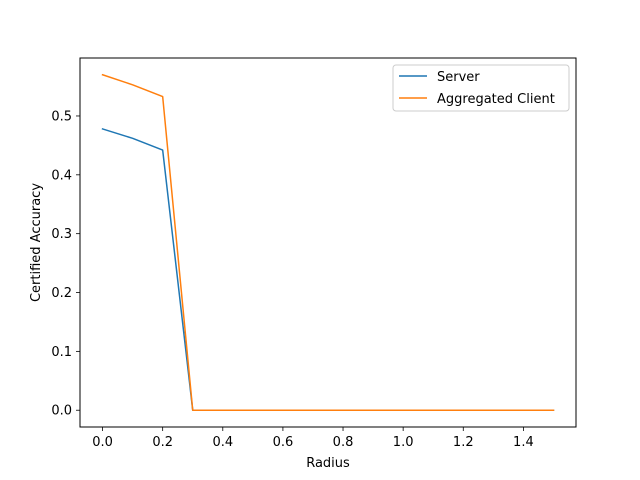 The width and height of the screenshot is (640, 480). I want to click on y-tick-label: 0.3, so click(61, 234).